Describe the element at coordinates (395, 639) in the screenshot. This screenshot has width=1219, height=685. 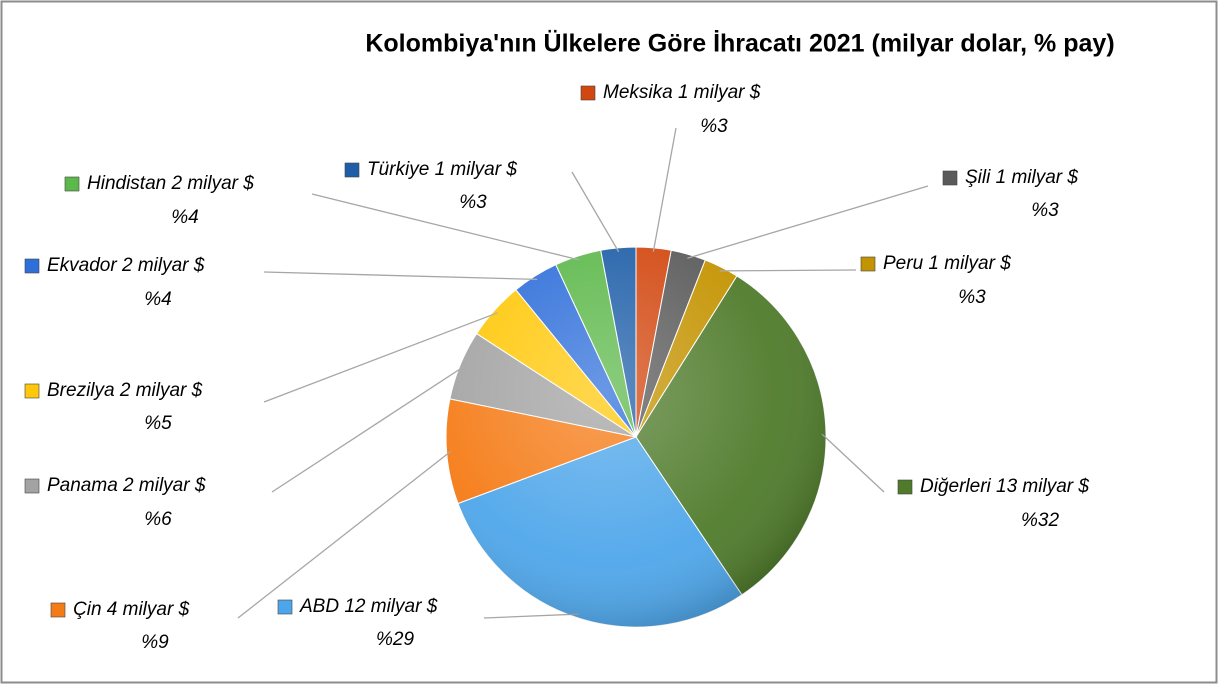
I see `slice-value-label: %29` at that location.